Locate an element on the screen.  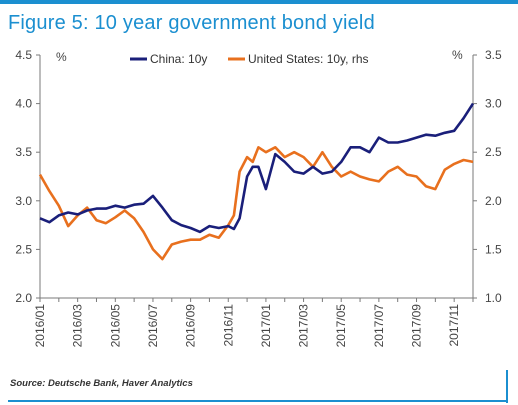
right-axis-unit: % is located at coordinates (457, 55).